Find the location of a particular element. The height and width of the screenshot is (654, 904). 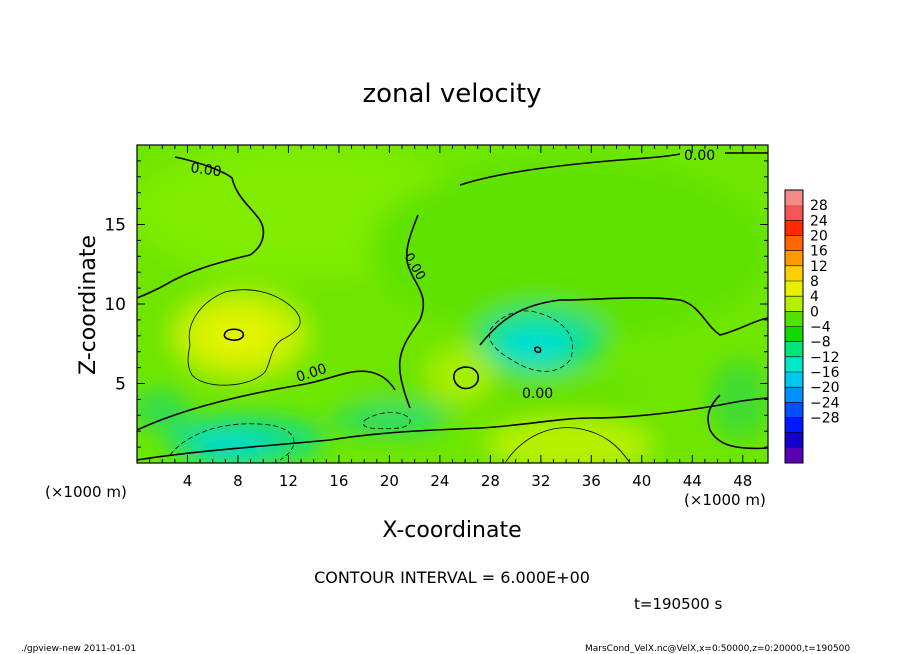

colorbar-label: −28 is located at coordinates (825, 419).